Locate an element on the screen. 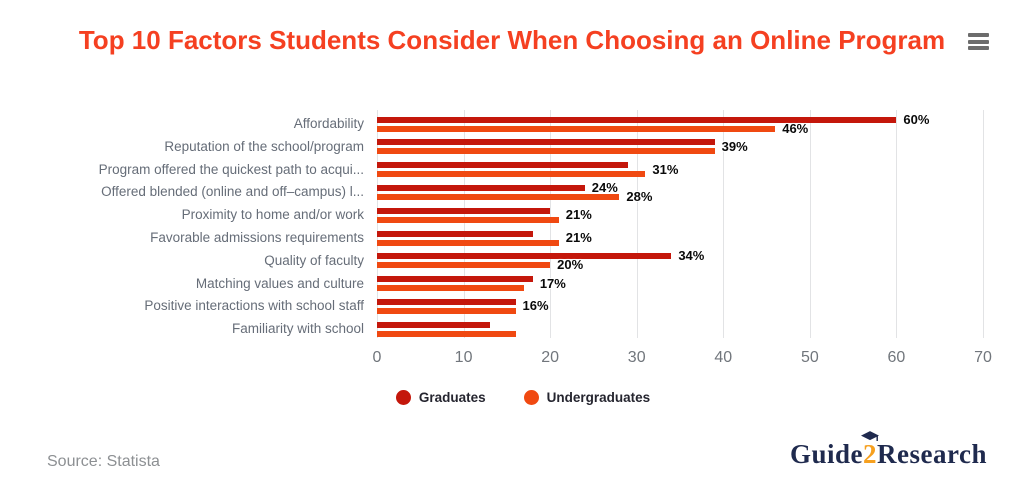 This screenshot has width=1024, height=499. source-note: Source: Statista is located at coordinates (103, 461).